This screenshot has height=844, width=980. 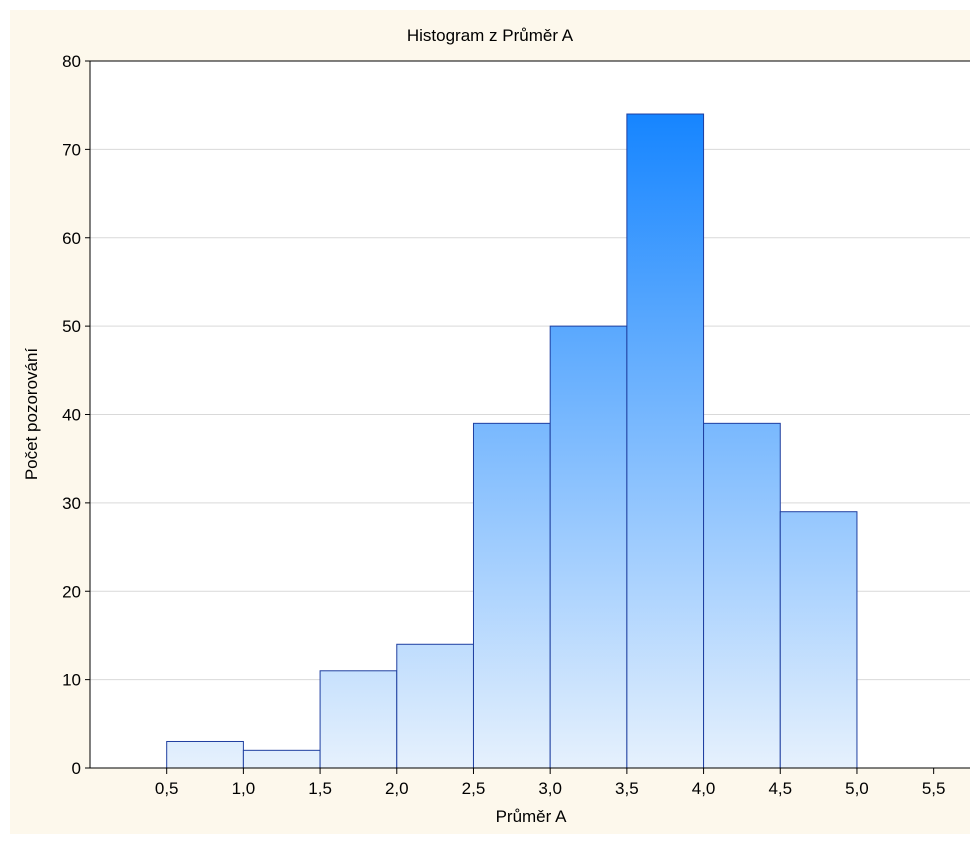 I want to click on y-tick-label: 50, so click(x=71, y=326).